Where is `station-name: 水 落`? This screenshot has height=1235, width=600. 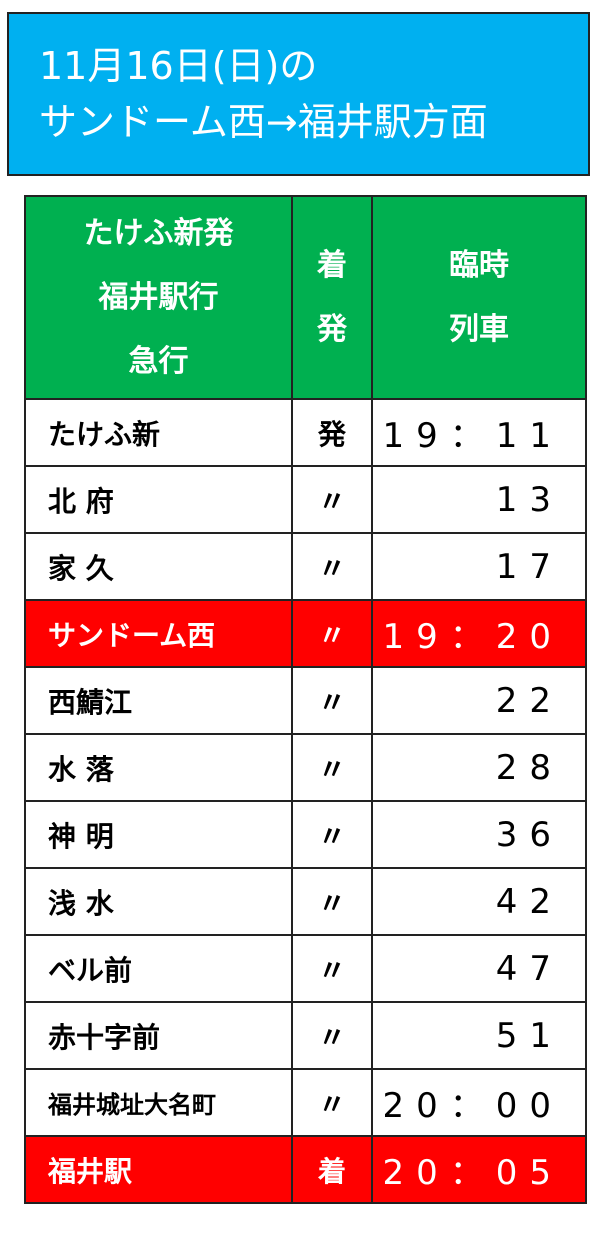 station-name: 水 落 is located at coordinates (158, 767).